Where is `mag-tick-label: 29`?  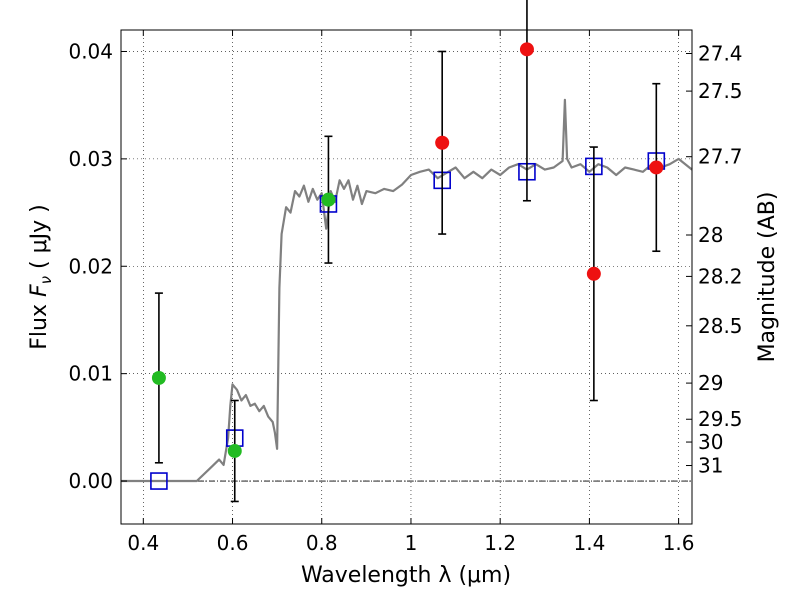
mag-tick-label: 29 is located at coordinates (710, 383).